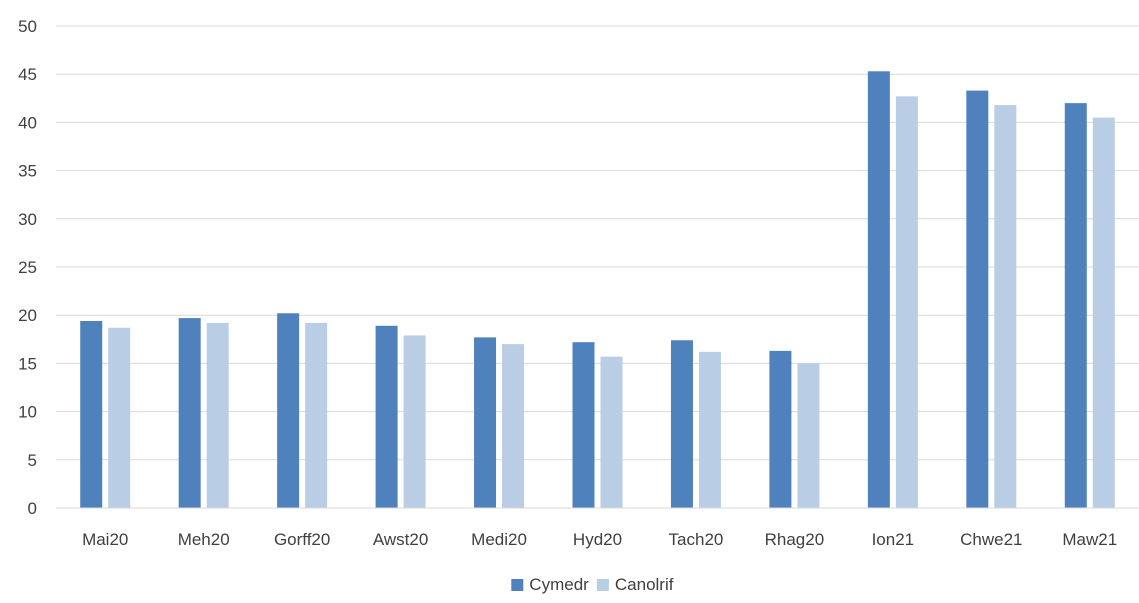 This screenshot has width=1139, height=603. Describe the element at coordinates (644, 584) in the screenshot. I see `legend-label: Canolrif` at that location.